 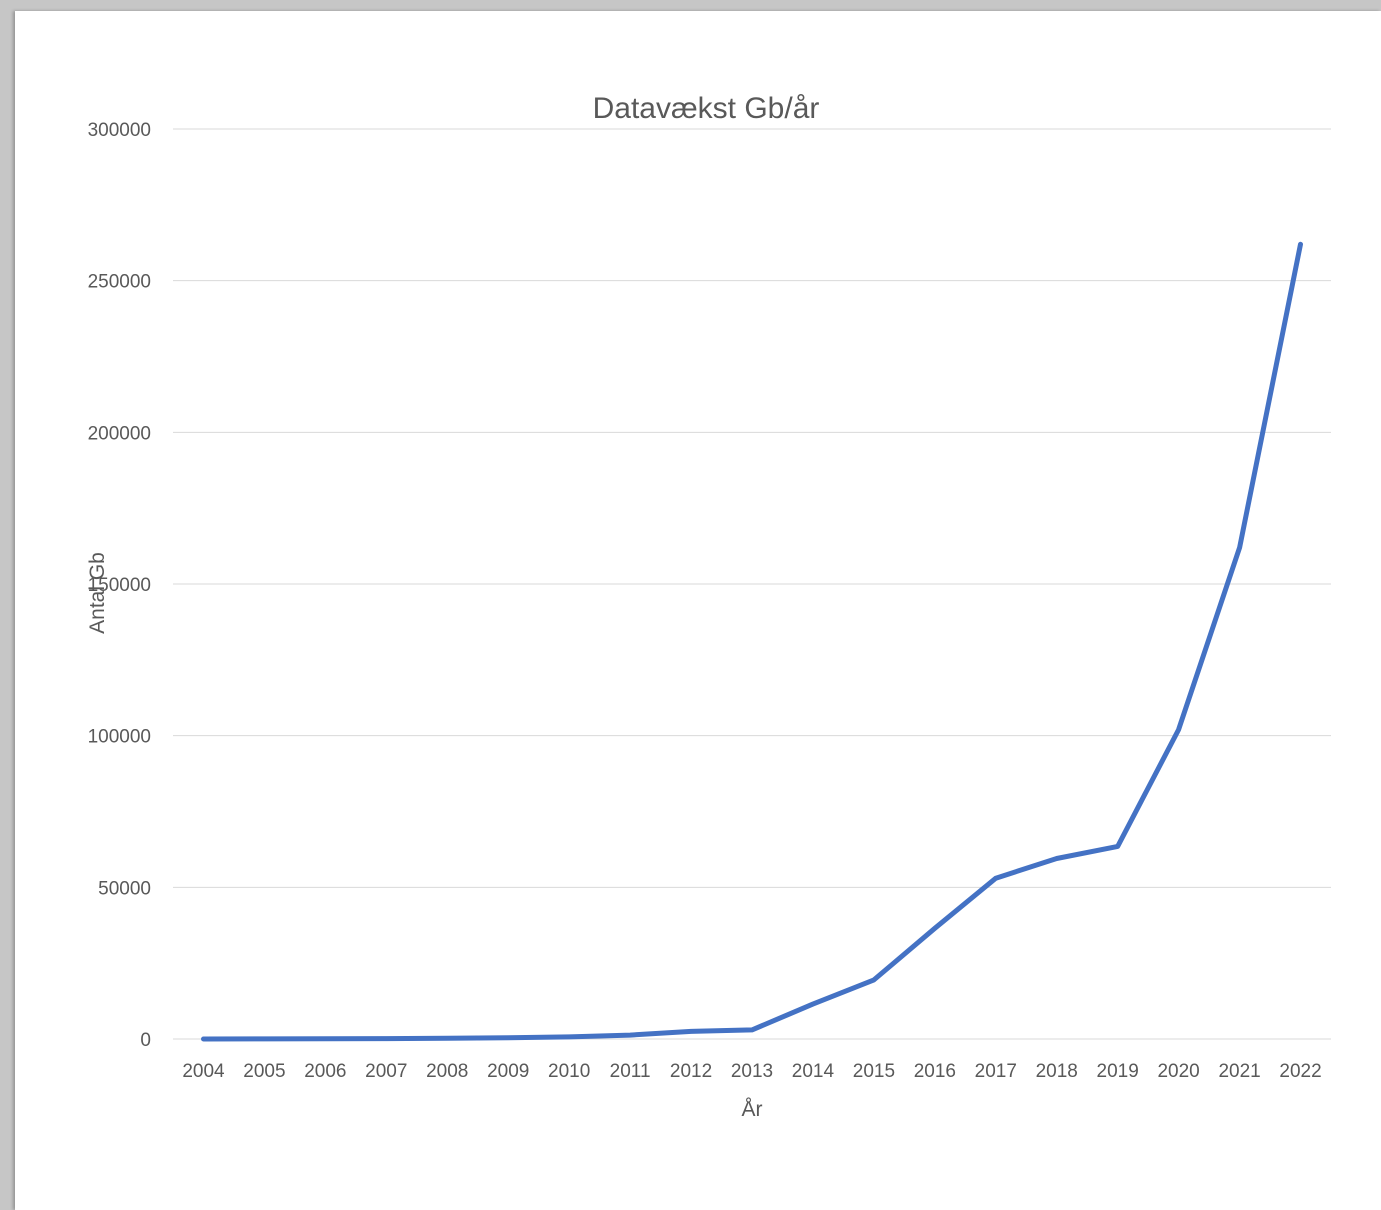 I want to click on y-tick-label: 50000, so click(x=124, y=888).